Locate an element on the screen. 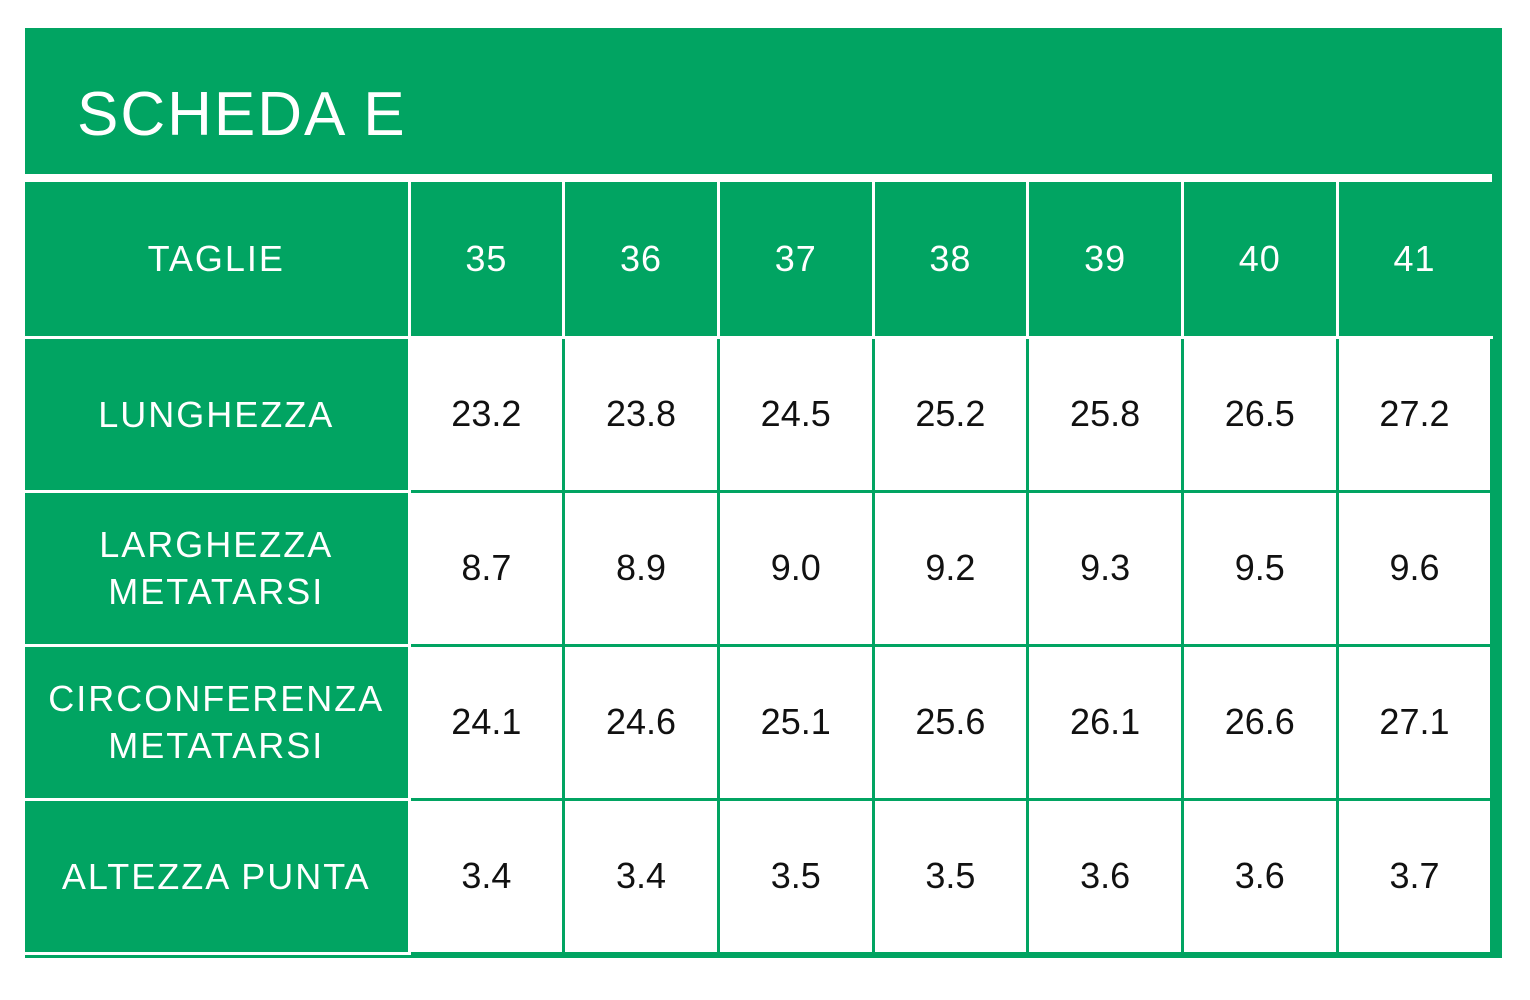  row-label-text: ALTEZZA PUNTA is located at coordinates (216, 876).